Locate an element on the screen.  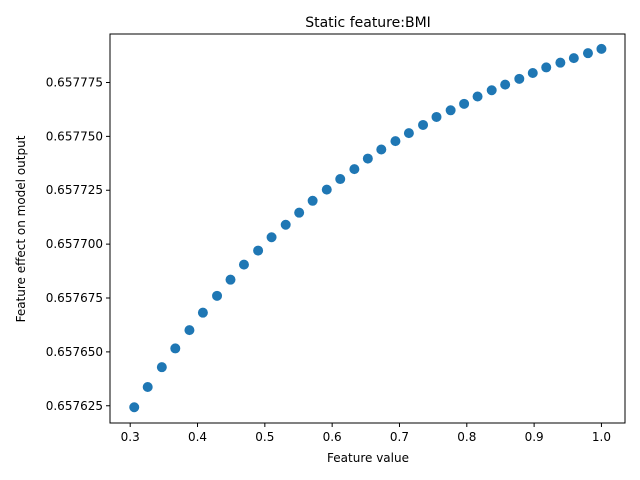
y-tick-label: 0.657775 is located at coordinates (74, 82).